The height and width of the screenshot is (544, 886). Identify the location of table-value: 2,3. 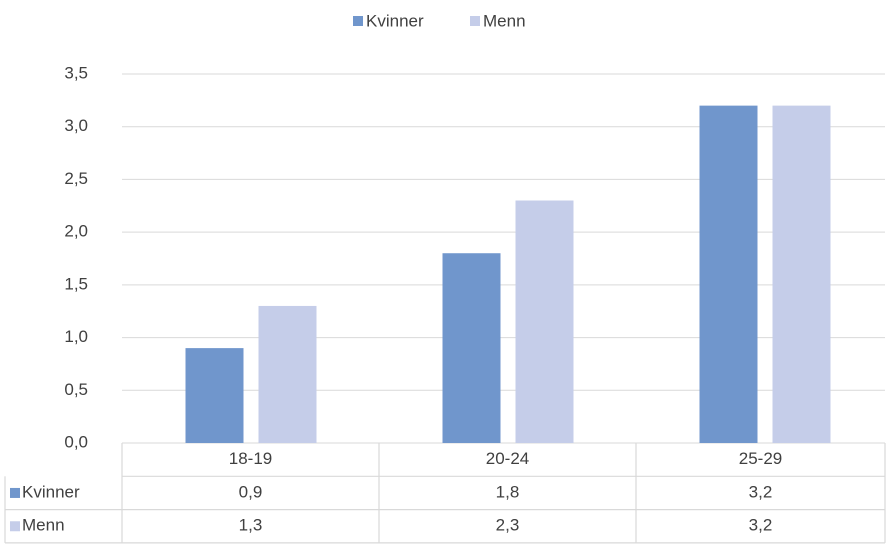
(508, 525).